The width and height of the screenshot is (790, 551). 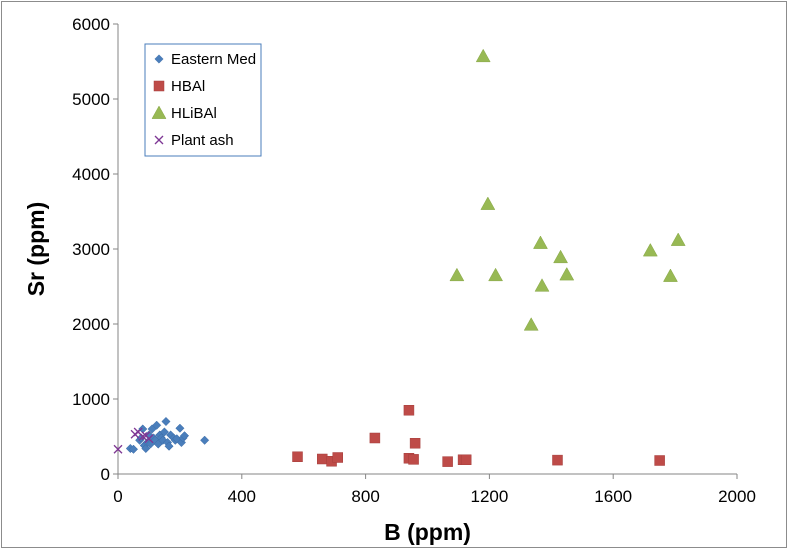 I want to click on legend-label: Plant ash, so click(x=202, y=140).